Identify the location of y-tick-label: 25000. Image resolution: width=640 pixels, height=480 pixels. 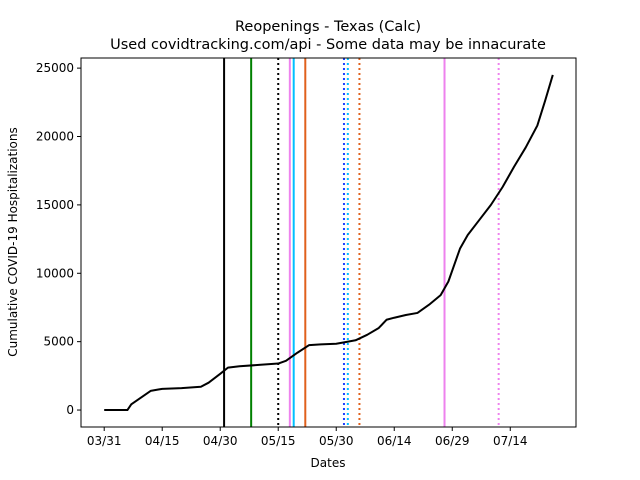
(55, 68).